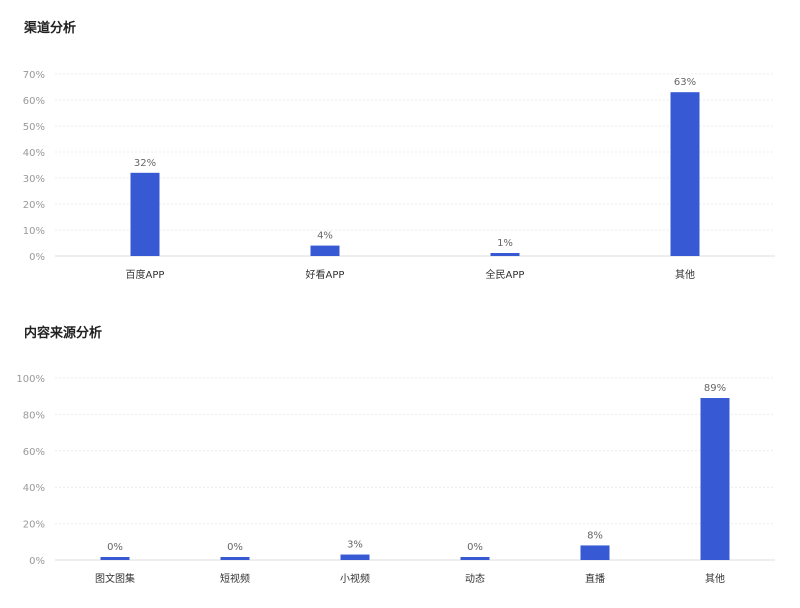 This screenshot has height=608, width=800. I want to click on x-category-label: 图文图集, so click(115, 578).